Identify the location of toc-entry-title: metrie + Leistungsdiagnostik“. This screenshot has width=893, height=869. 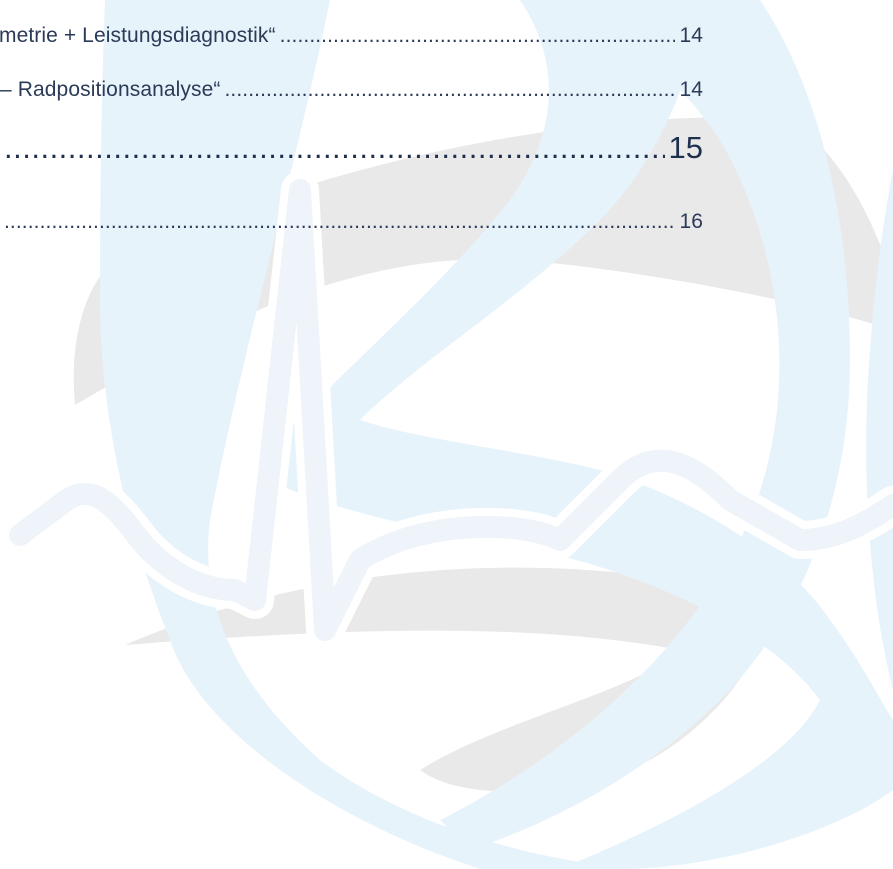
(138, 35).